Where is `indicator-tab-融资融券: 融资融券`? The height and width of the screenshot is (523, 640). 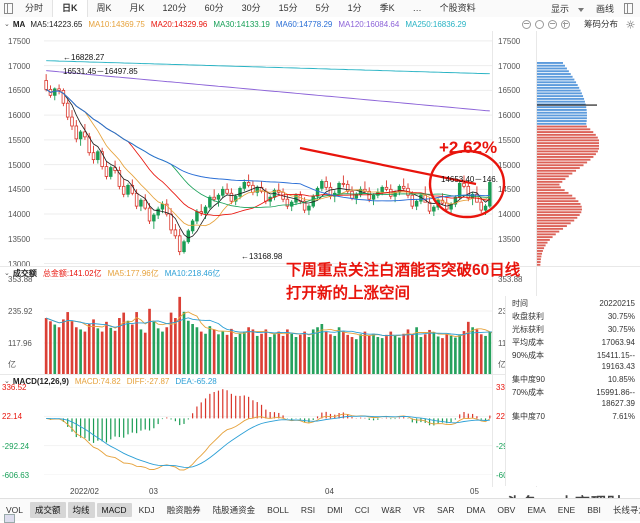 indicator-tab-融资融券: 融资融券 is located at coordinates (183, 510).